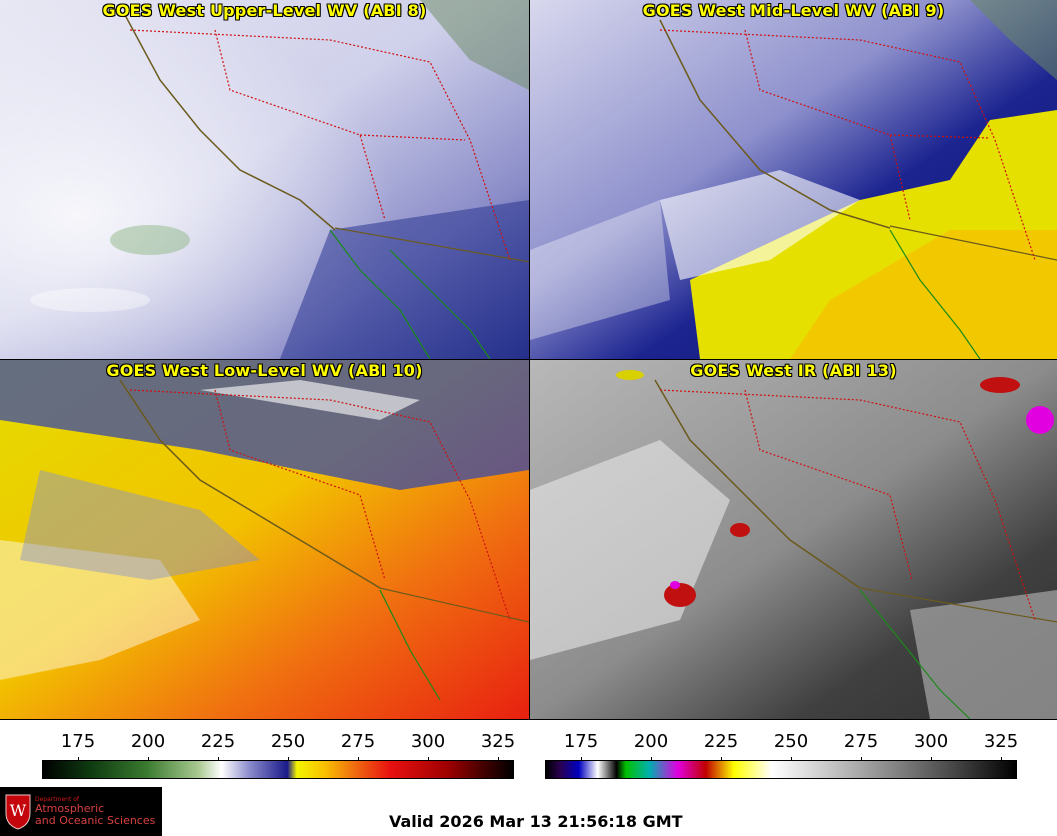 This screenshot has height=836, width=1057. I want to click on wv-tick-label: 250, so click(288, 741).